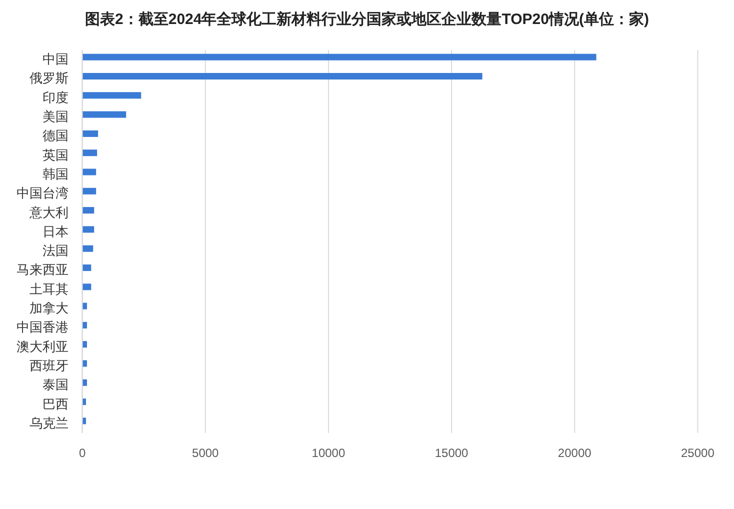  I want to click on y-tick-label: 马来西亚, so click(42, 270).